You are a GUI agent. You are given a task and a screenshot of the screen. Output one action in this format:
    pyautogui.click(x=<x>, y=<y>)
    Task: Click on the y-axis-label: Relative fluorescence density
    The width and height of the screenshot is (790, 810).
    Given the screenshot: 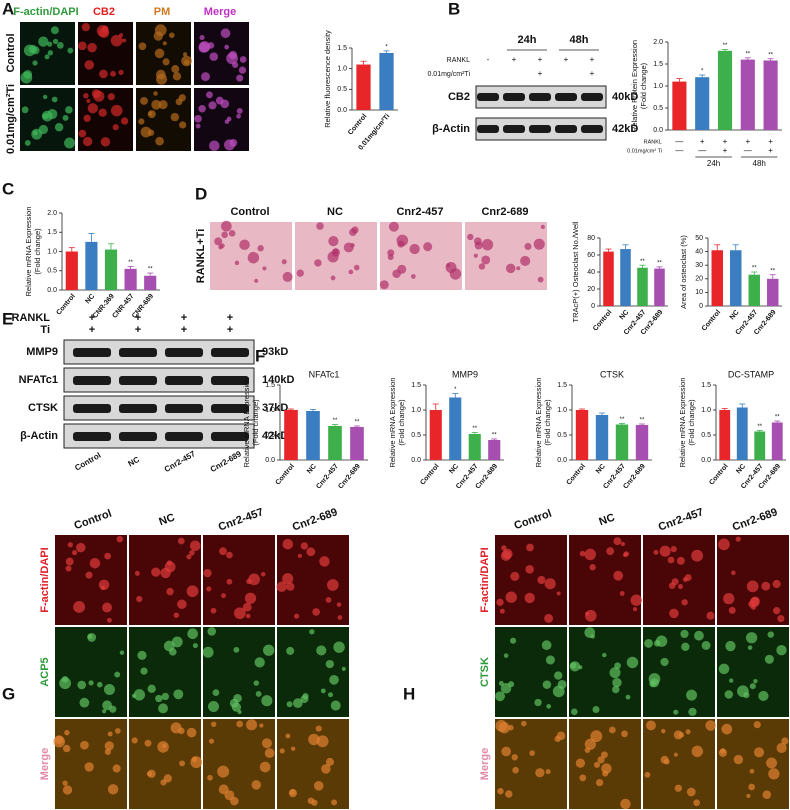 What is the action you would take?
    pyautogui.click(x=327, y=79)
    